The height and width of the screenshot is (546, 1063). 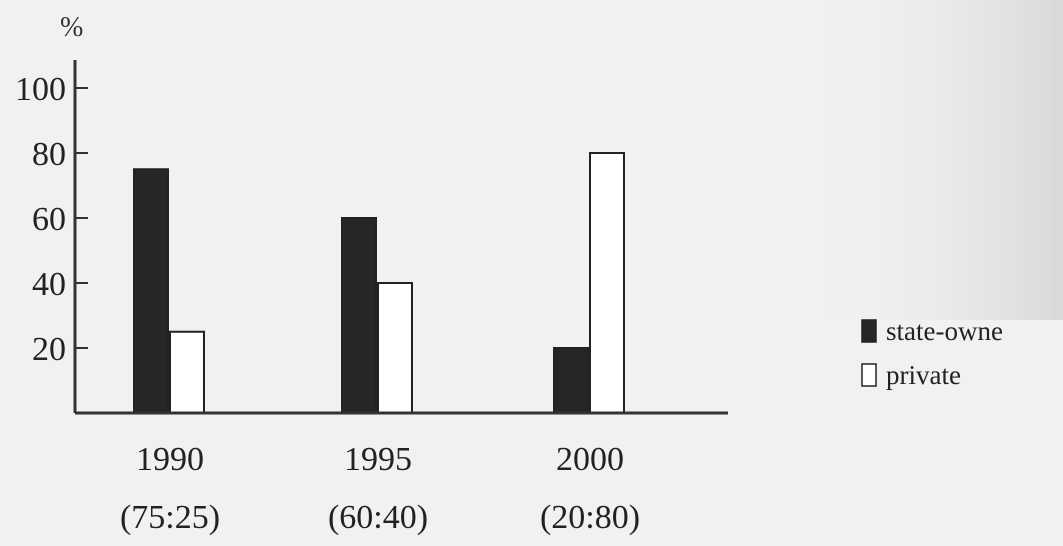 What do you see at coordinates (71, 27) in the screenshot?
I see `y-axis-unit: %` at bounding box center [71, 27].